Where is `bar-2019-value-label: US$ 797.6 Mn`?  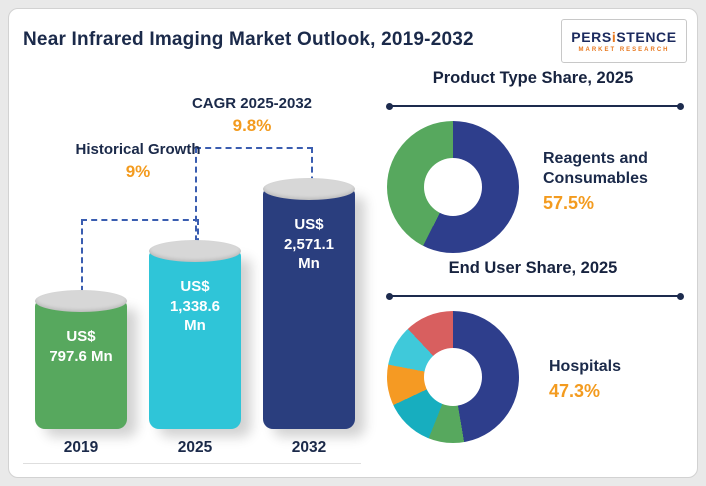 bar-2019-value-label: US$ 797.6 Mn is located at coordinates (81, 346).